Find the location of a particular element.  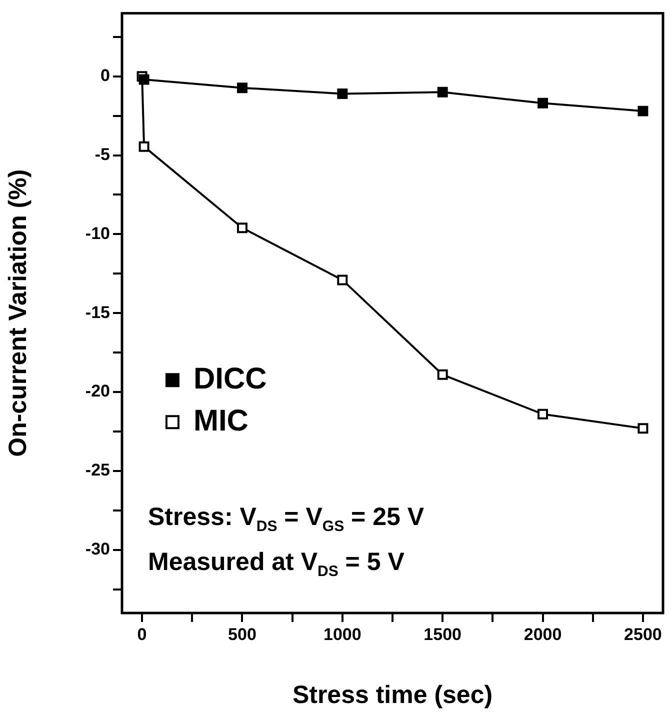

y-tick-label: -25 is located at coordinates (97, 470).